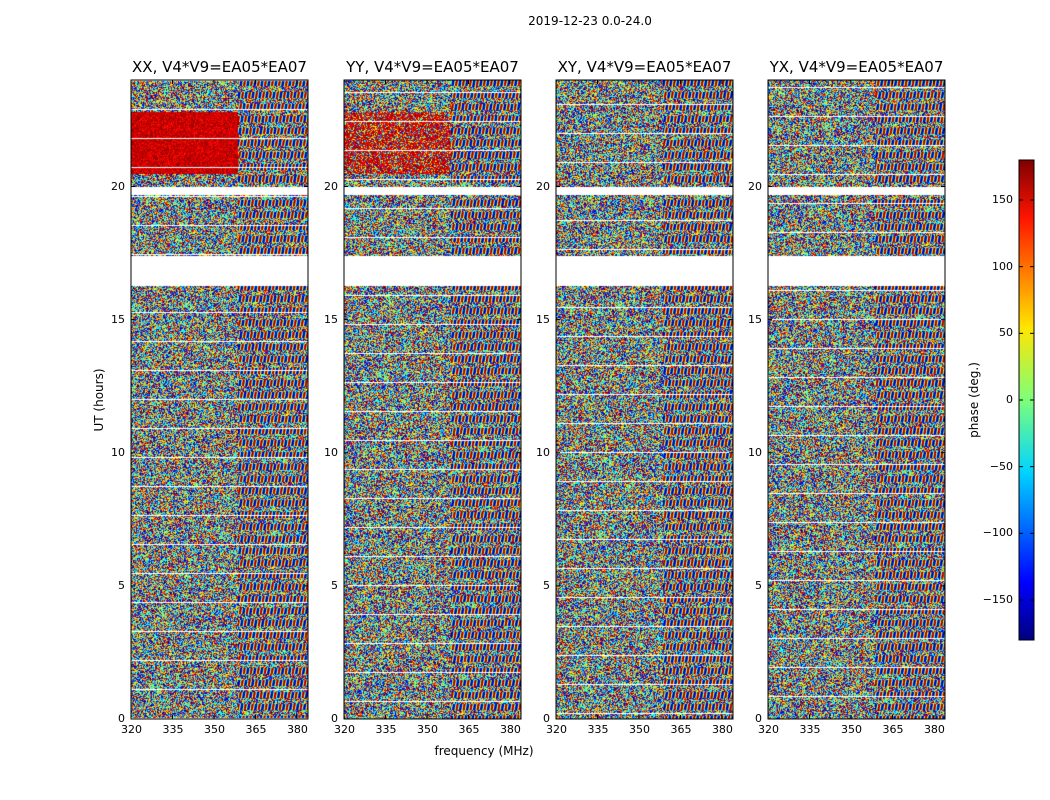  What do you see at coordinates (1006, 333) in the screenshot?
I see `colorbar-tick-label: 50` at bounding box center [1006, 333].